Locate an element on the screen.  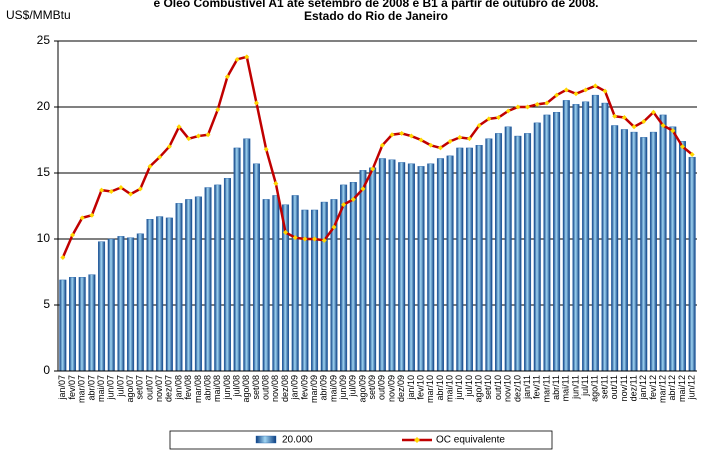
x-tick-label: jun/11 is located at coordinates (575, 387).